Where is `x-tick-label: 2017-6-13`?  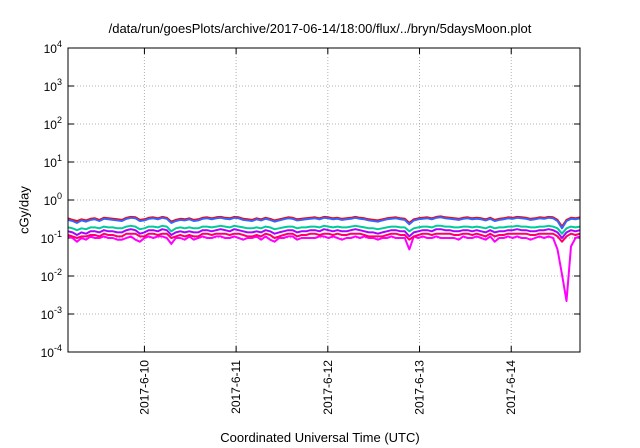 x-tick-label: 2017-6-13 is located at coordinates (420, 387).